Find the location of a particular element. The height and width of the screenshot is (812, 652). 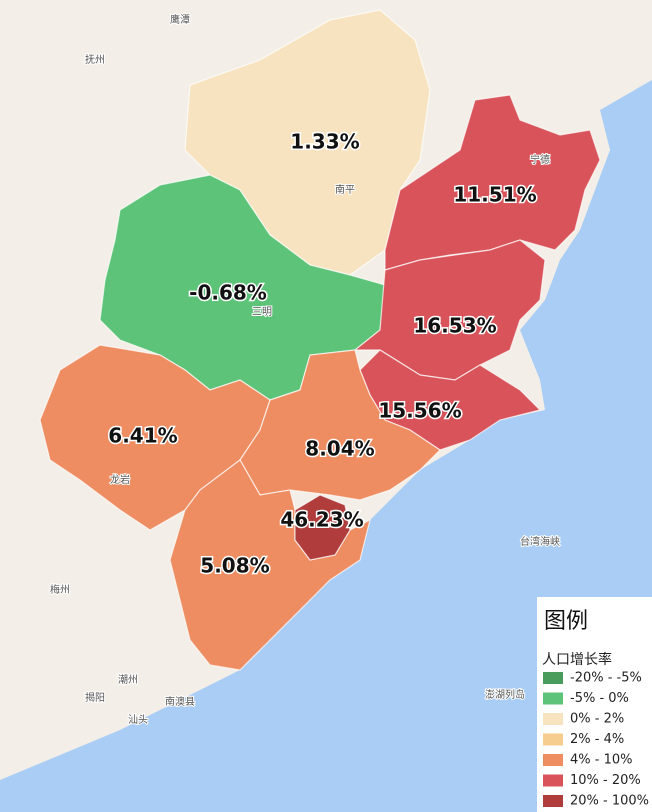

place-label: 龙岩 is located at coordinates (120, 479).